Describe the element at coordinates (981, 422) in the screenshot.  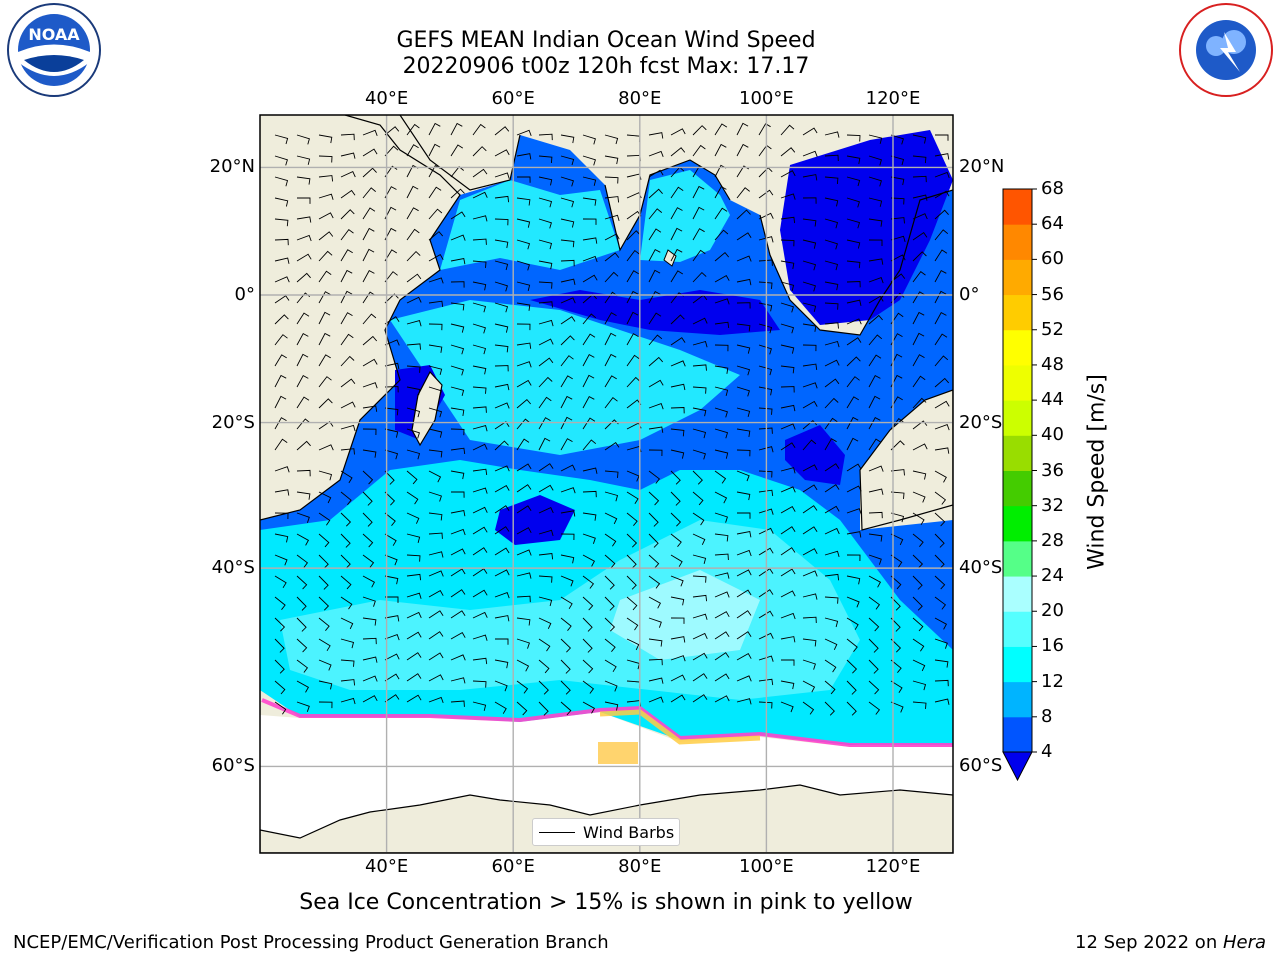
I see `right-lat-tick-label: 20°S` at that location.